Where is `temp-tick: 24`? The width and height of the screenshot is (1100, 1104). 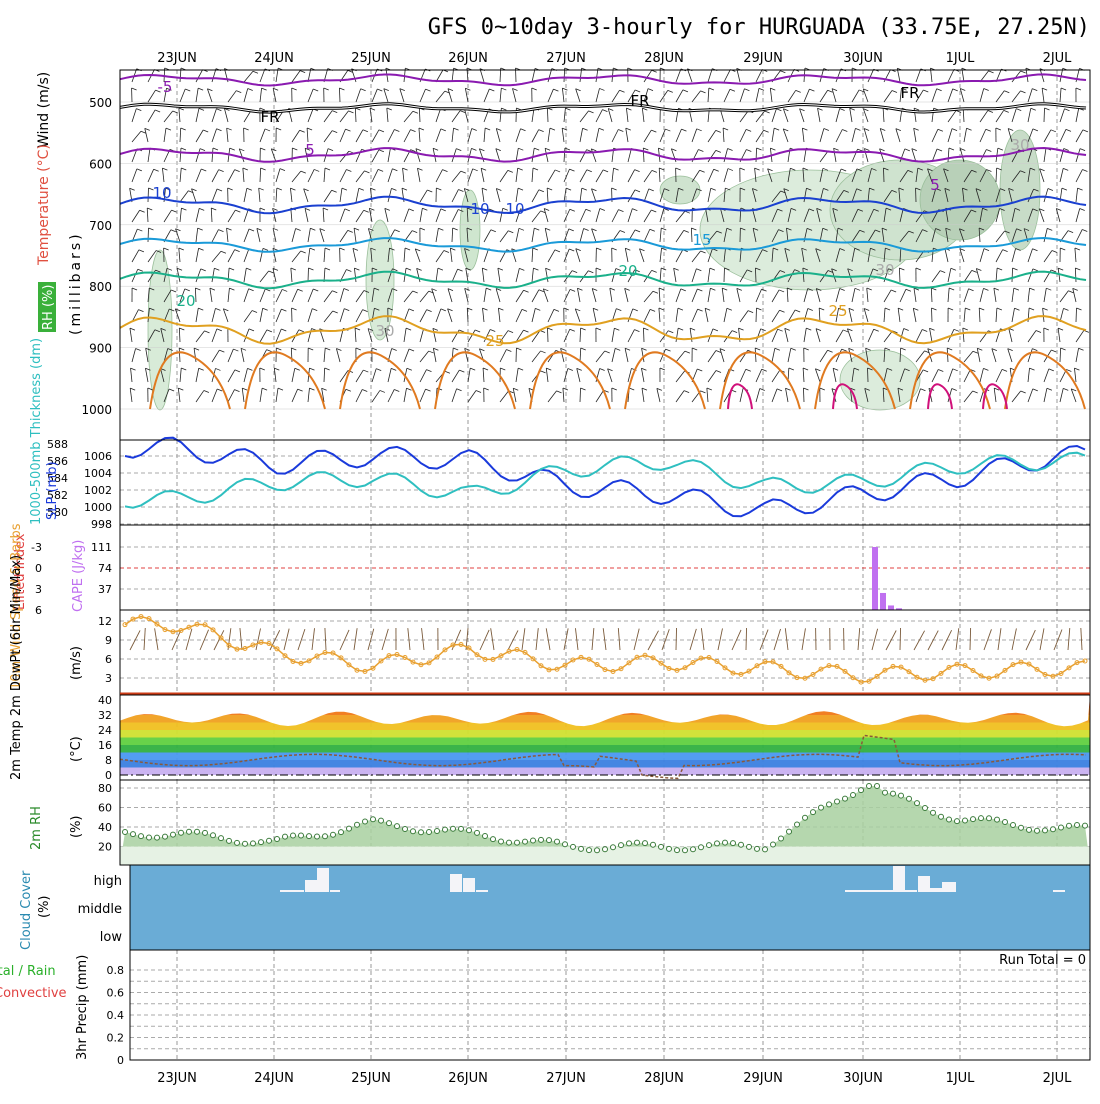 temp-tick: 24 is located at coordinates (105, 730).